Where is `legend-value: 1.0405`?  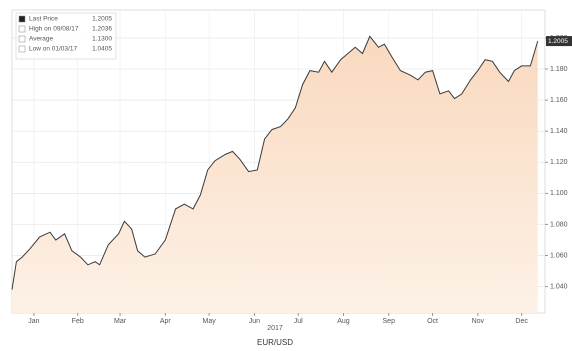 legend-value: 1.0405 is located at coordinates (102, 49).